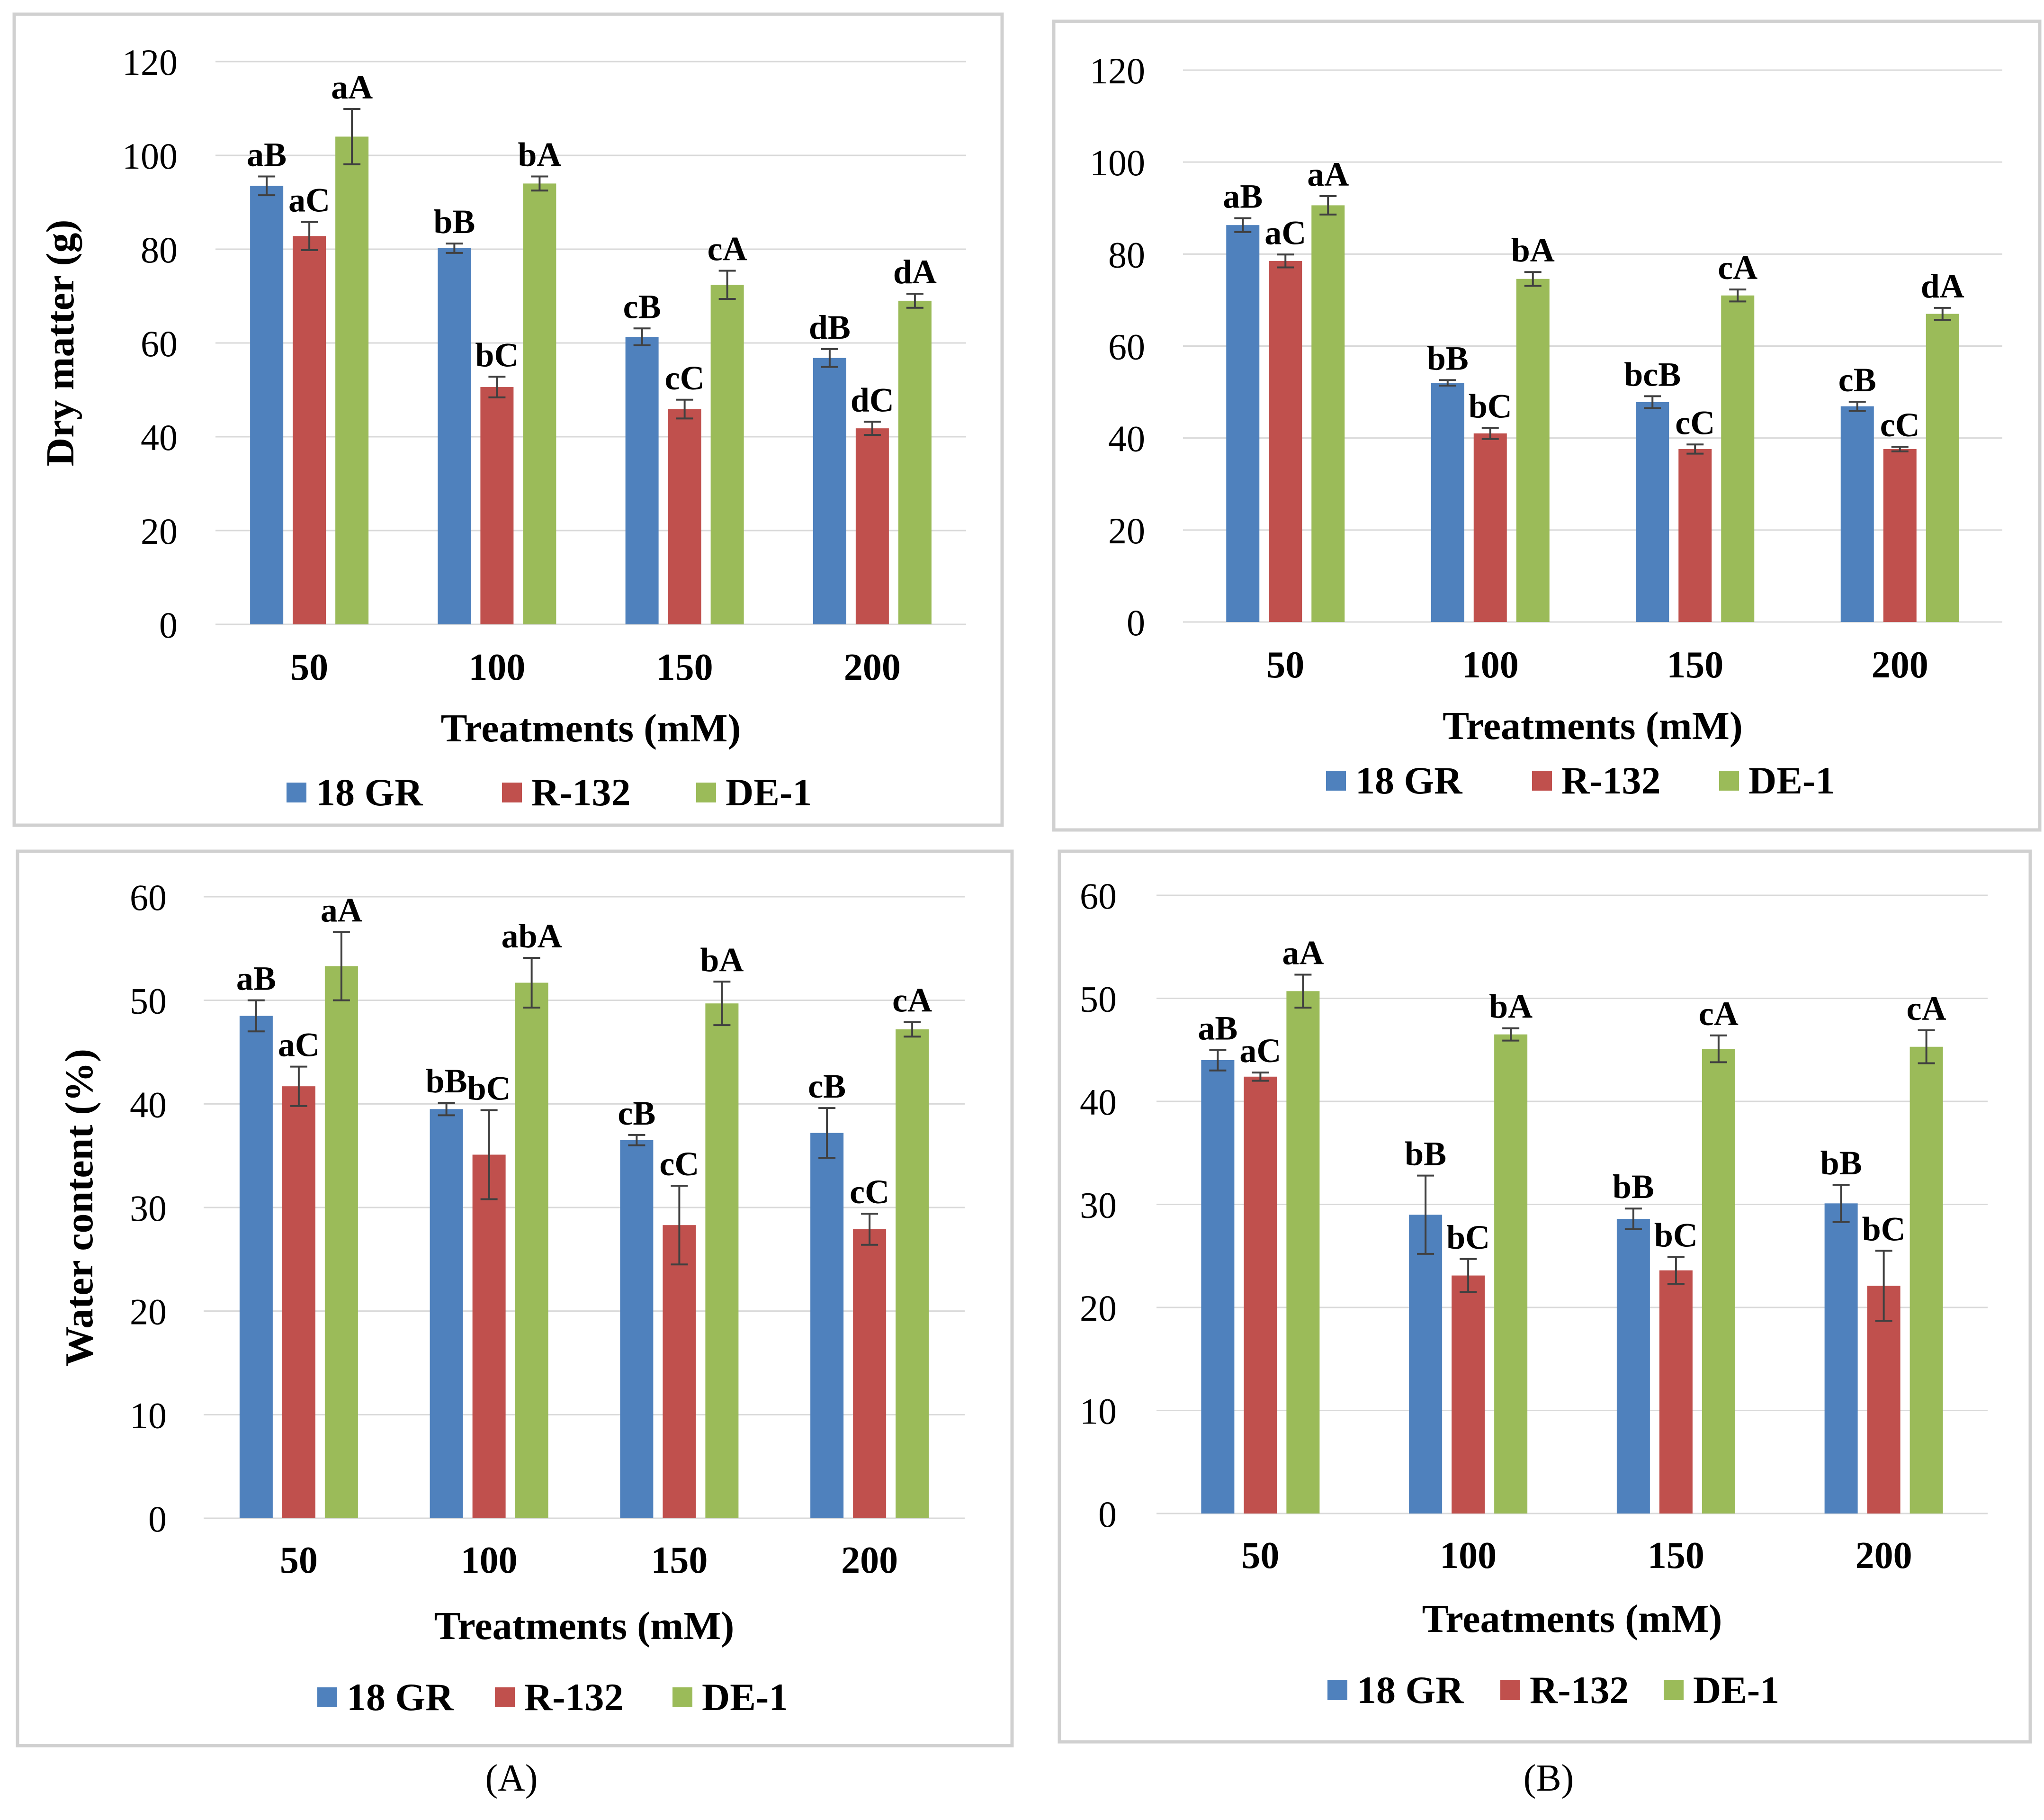  What do you see at coordinates (1117, 70) in the screenshot?
I see `y-tick-label: 120` at bounding box center [1117, 70].